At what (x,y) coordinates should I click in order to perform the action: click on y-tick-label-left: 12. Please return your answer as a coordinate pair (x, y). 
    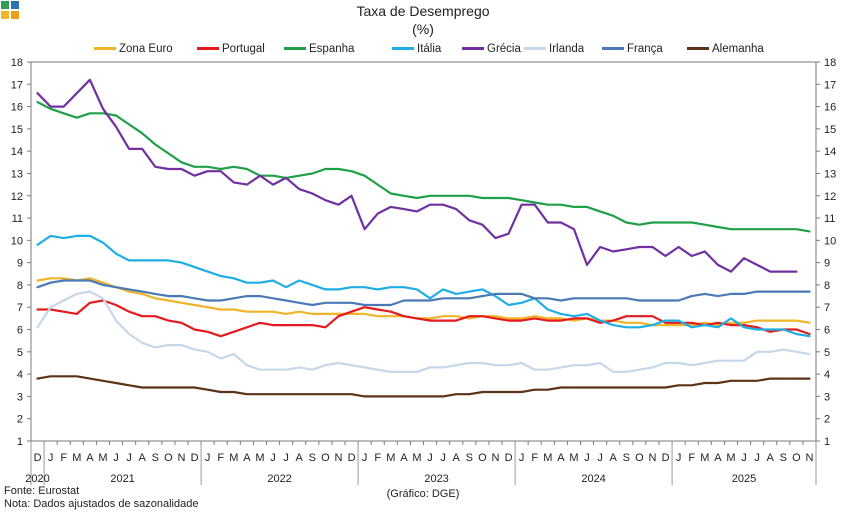
    Looking at the image, I should click on (17, 197).